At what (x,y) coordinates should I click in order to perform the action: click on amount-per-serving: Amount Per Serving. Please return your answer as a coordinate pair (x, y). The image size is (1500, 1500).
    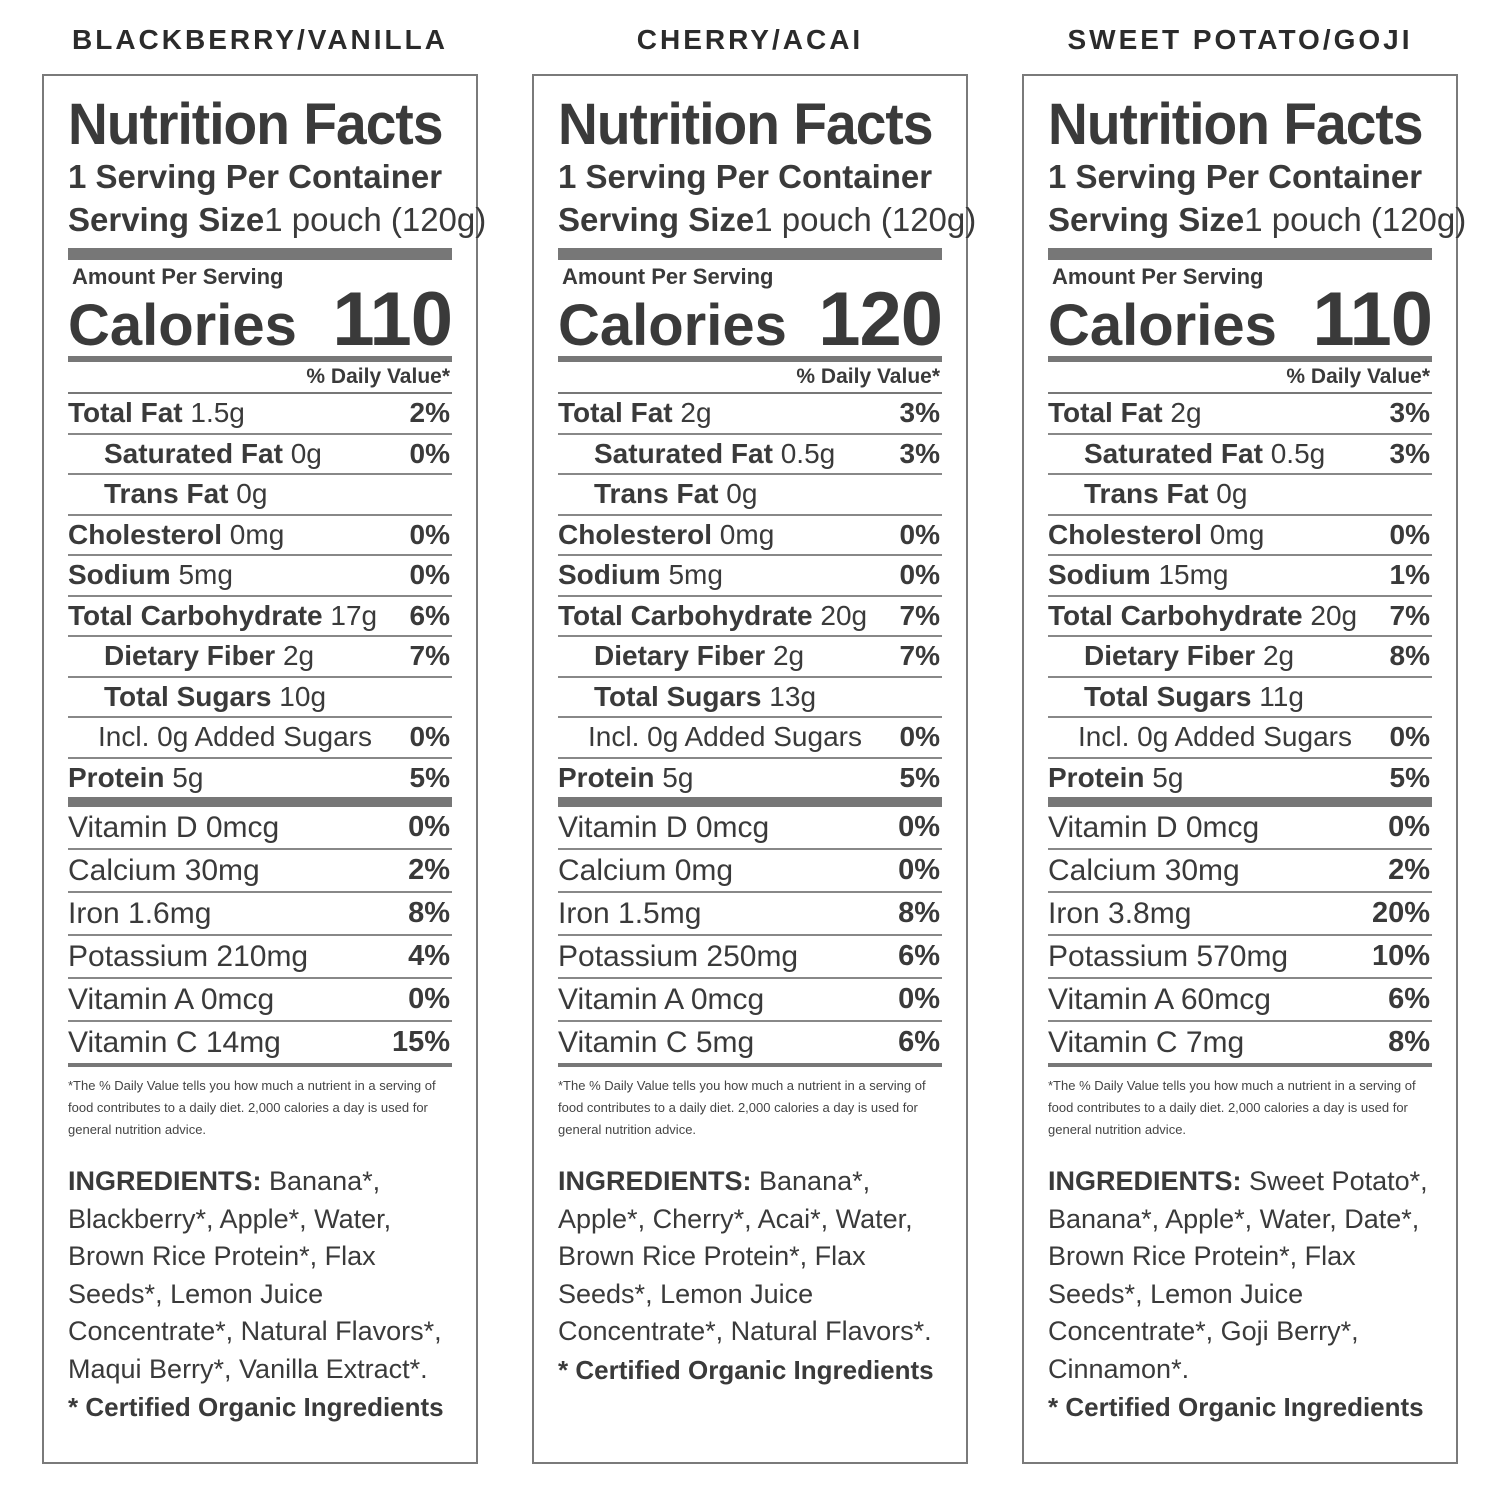
    Looking at the image, I should click on (178, 276).